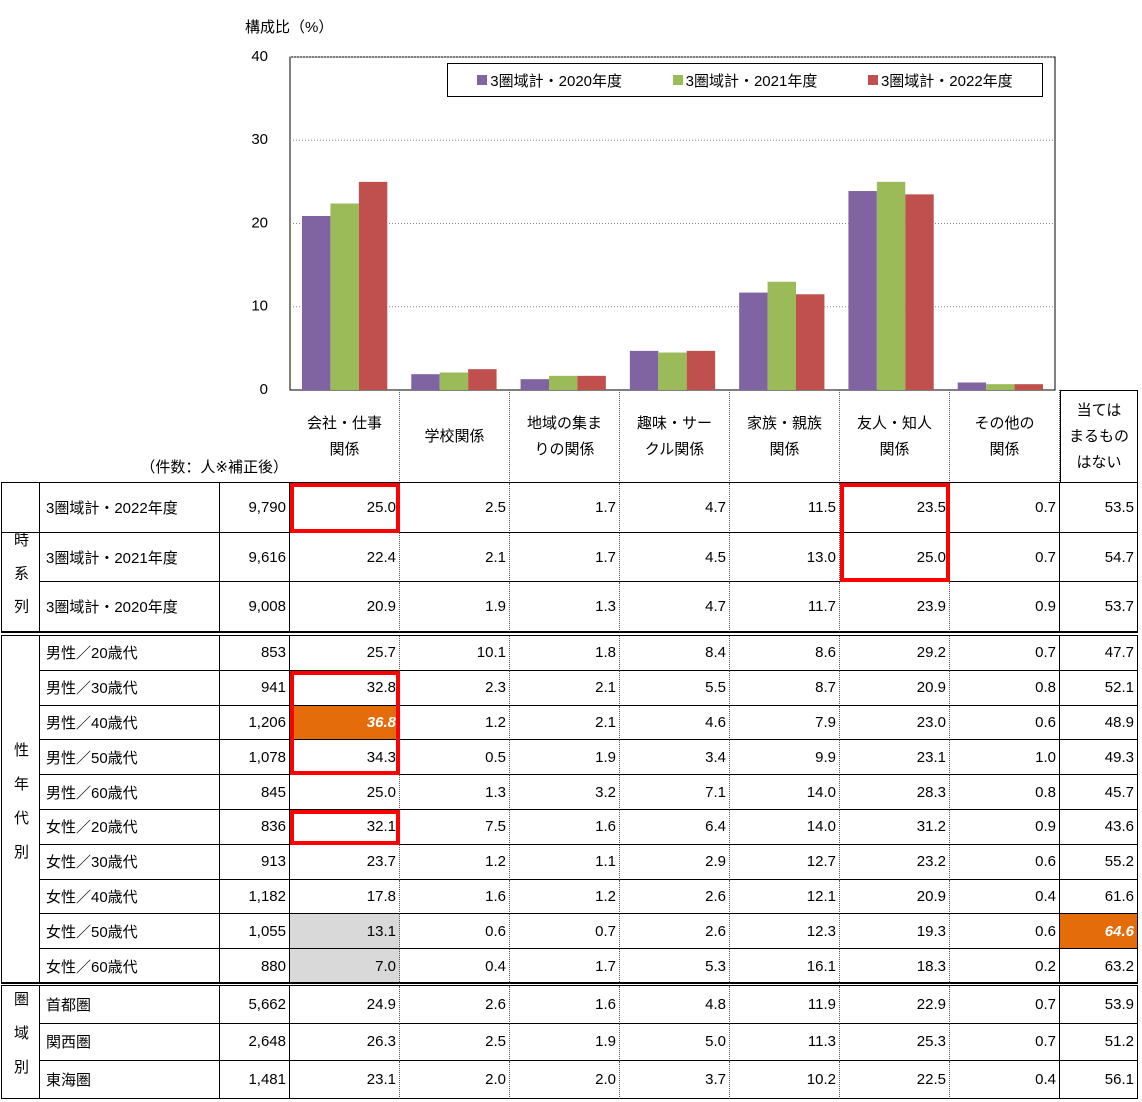 This screenshot has width=1142, height=1102. I want to click on cell: 53.5, so click(1099, 508).